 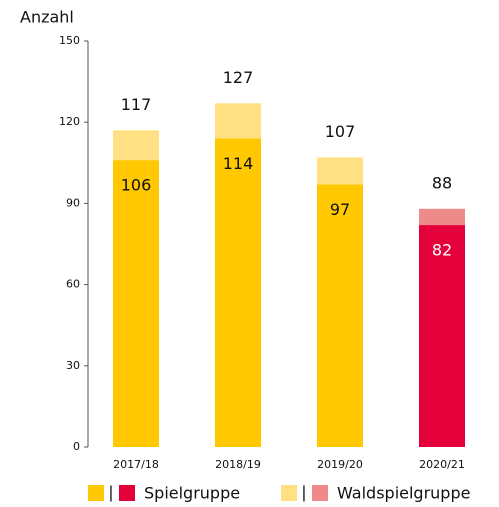 What do you see at coordinates (136, 185) in the screenshot?
I see `value-label: 106` at bounding box center [136, 185].